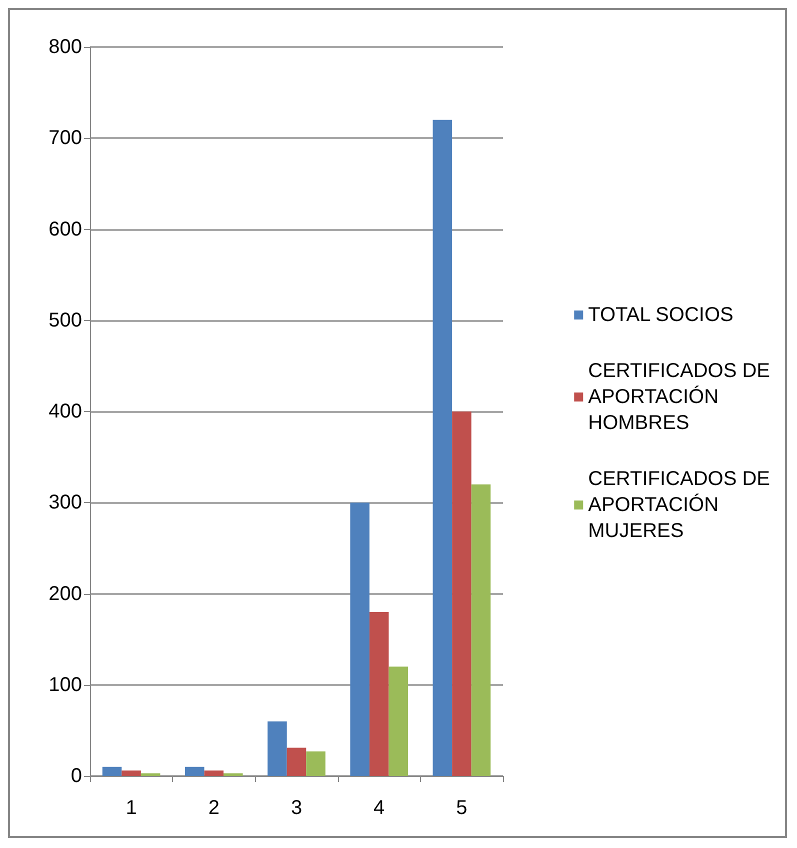  What do you see at coordinates (65, 47) in the screenshot?
I see `y-tick-label: 800` at bounding box center [65, 47].